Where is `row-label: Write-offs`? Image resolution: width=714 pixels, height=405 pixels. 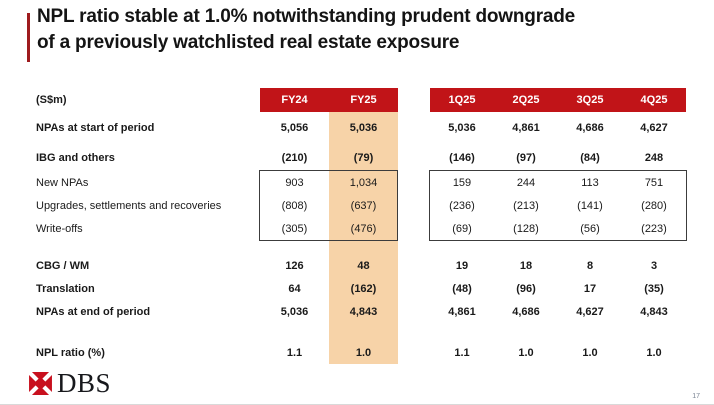 row-label: Write-offs is located at coordinates (59, 228).